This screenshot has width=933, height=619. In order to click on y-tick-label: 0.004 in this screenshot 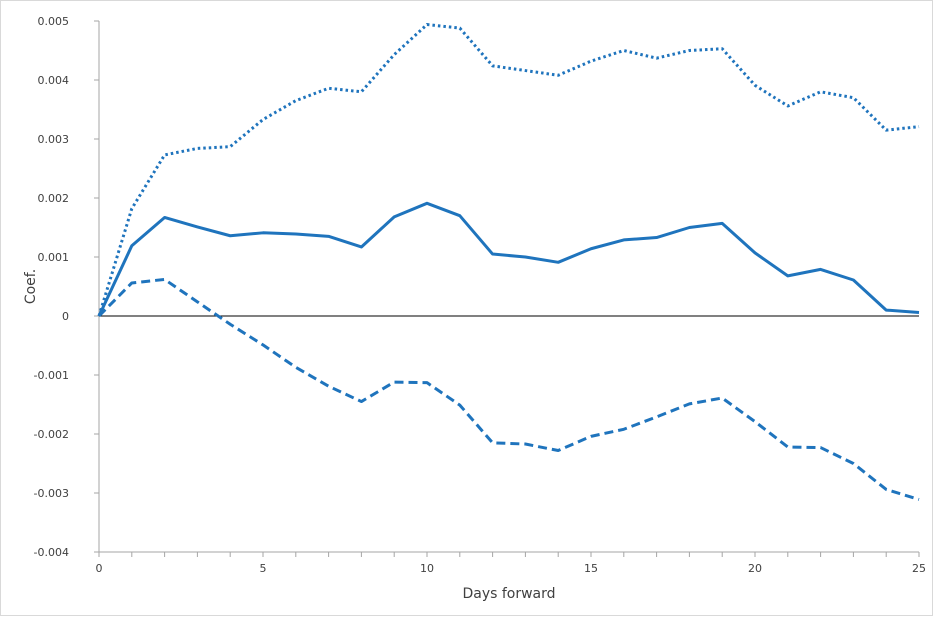, I will do `click(54, 80)`.